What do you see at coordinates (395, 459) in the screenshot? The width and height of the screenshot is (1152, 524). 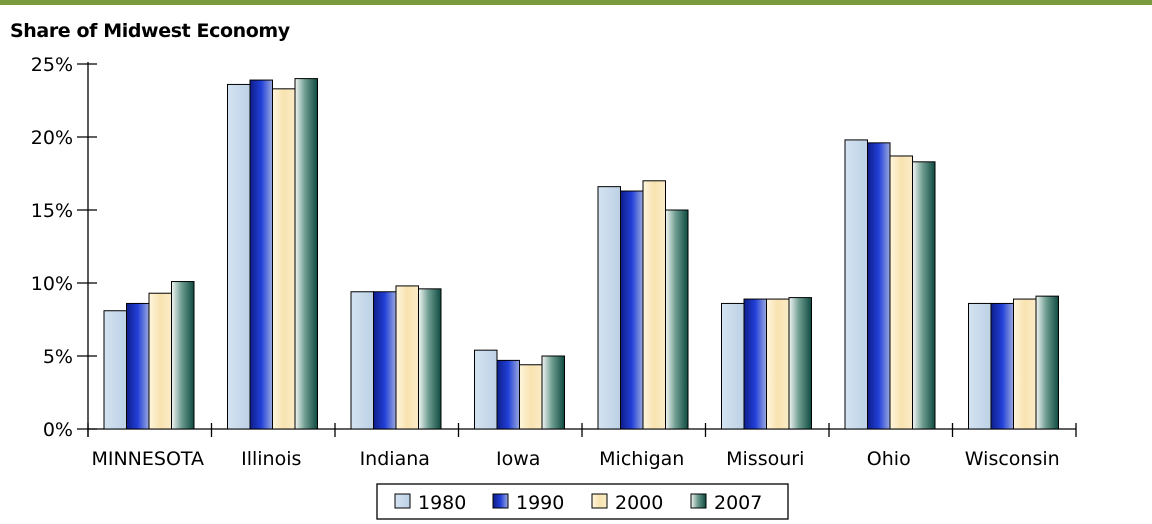 I see `x-category-label: Indiana` at bounding box center [395, 459].